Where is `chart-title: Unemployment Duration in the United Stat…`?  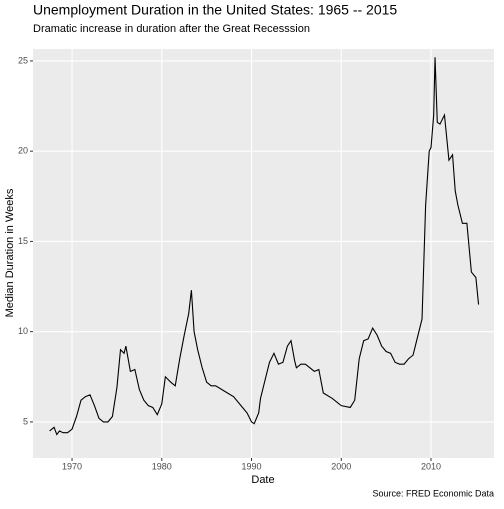 chart-title: Unemployment Duration in the United Stat… is located at coordinates (215, 10).